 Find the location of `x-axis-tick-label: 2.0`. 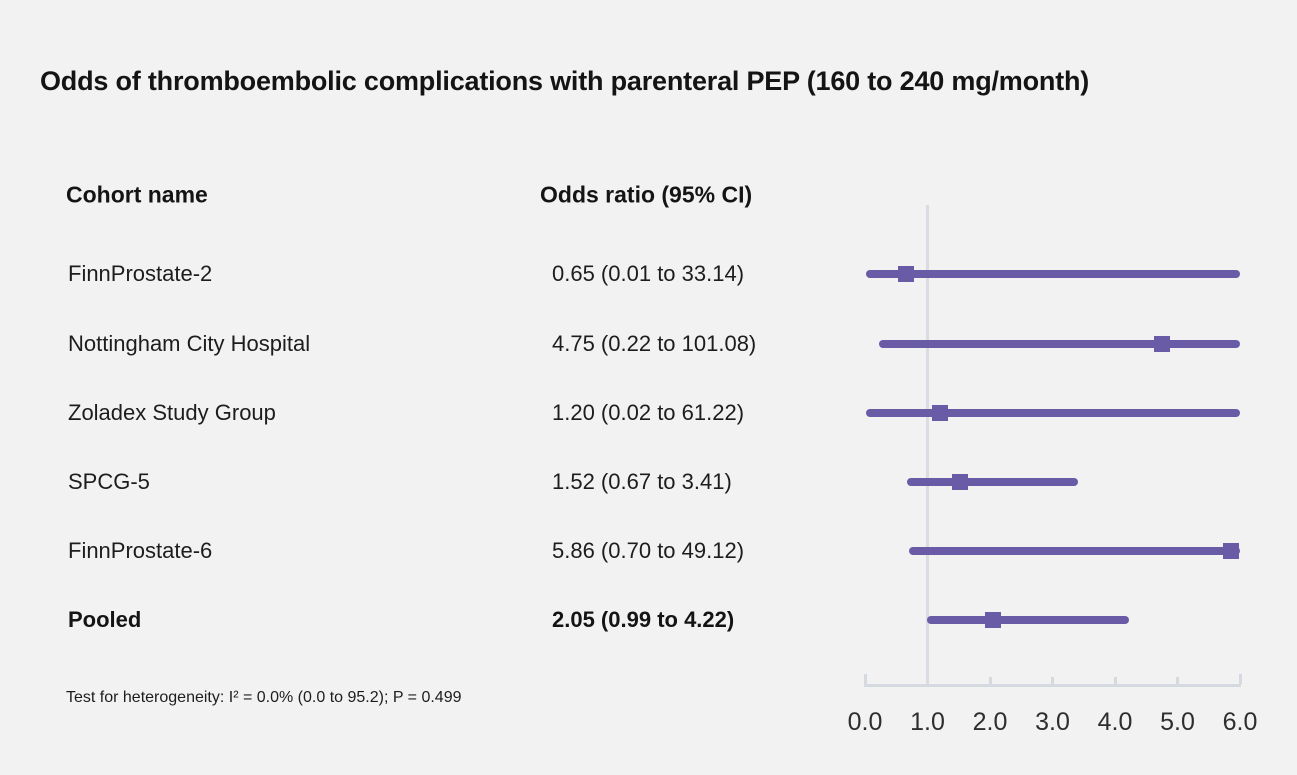

x-axis-tick-label: 2.0 is located at coordinates (990, 722).